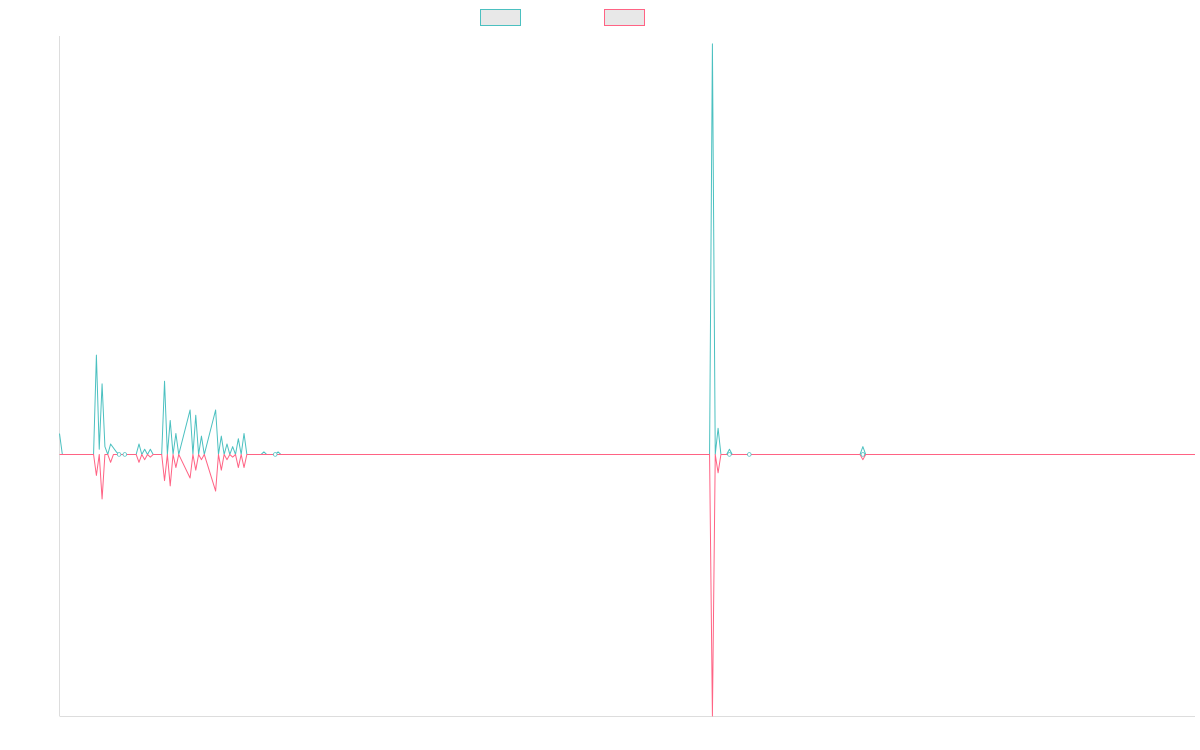  Describe the element at coordinates (562, 17) in the screenshot. I see `legend` at that location.